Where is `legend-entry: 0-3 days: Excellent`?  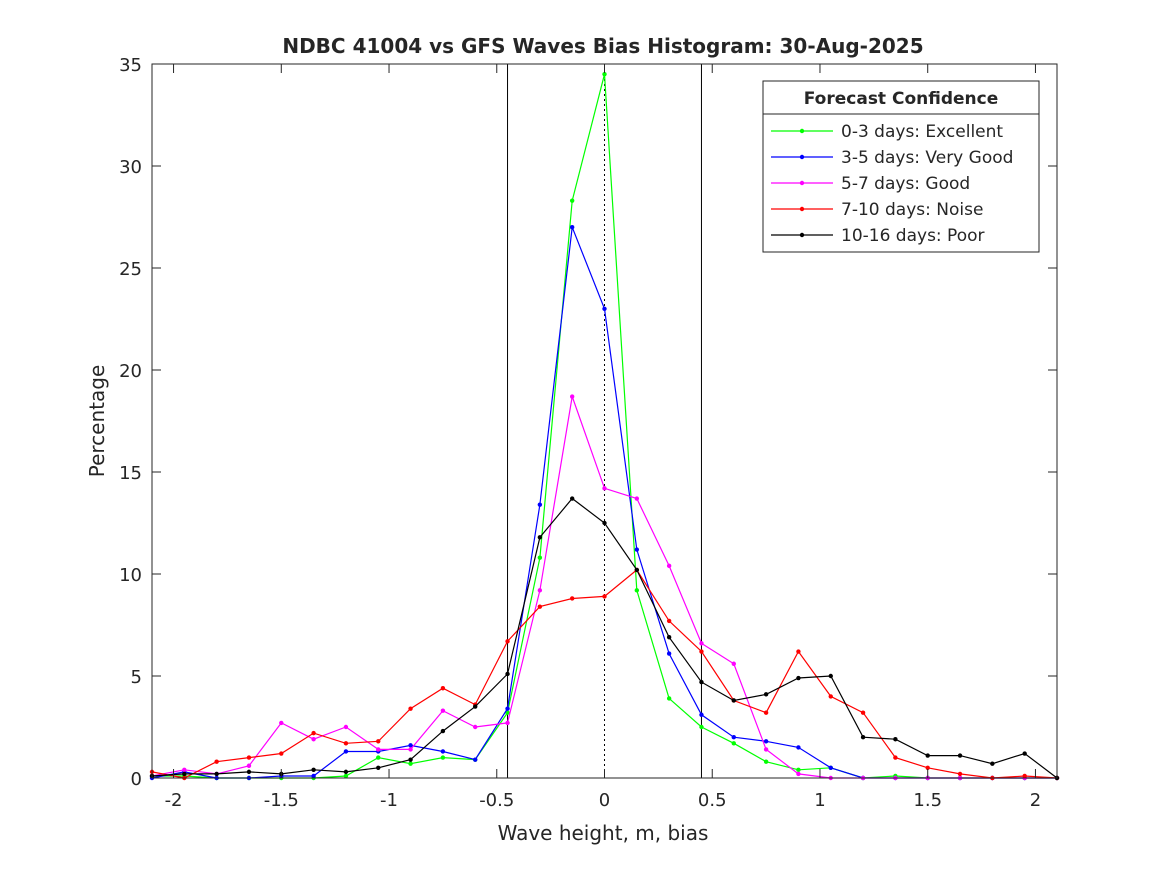
legend-entry: 0-3 days: Excellent is located at coordinates (887, 132).